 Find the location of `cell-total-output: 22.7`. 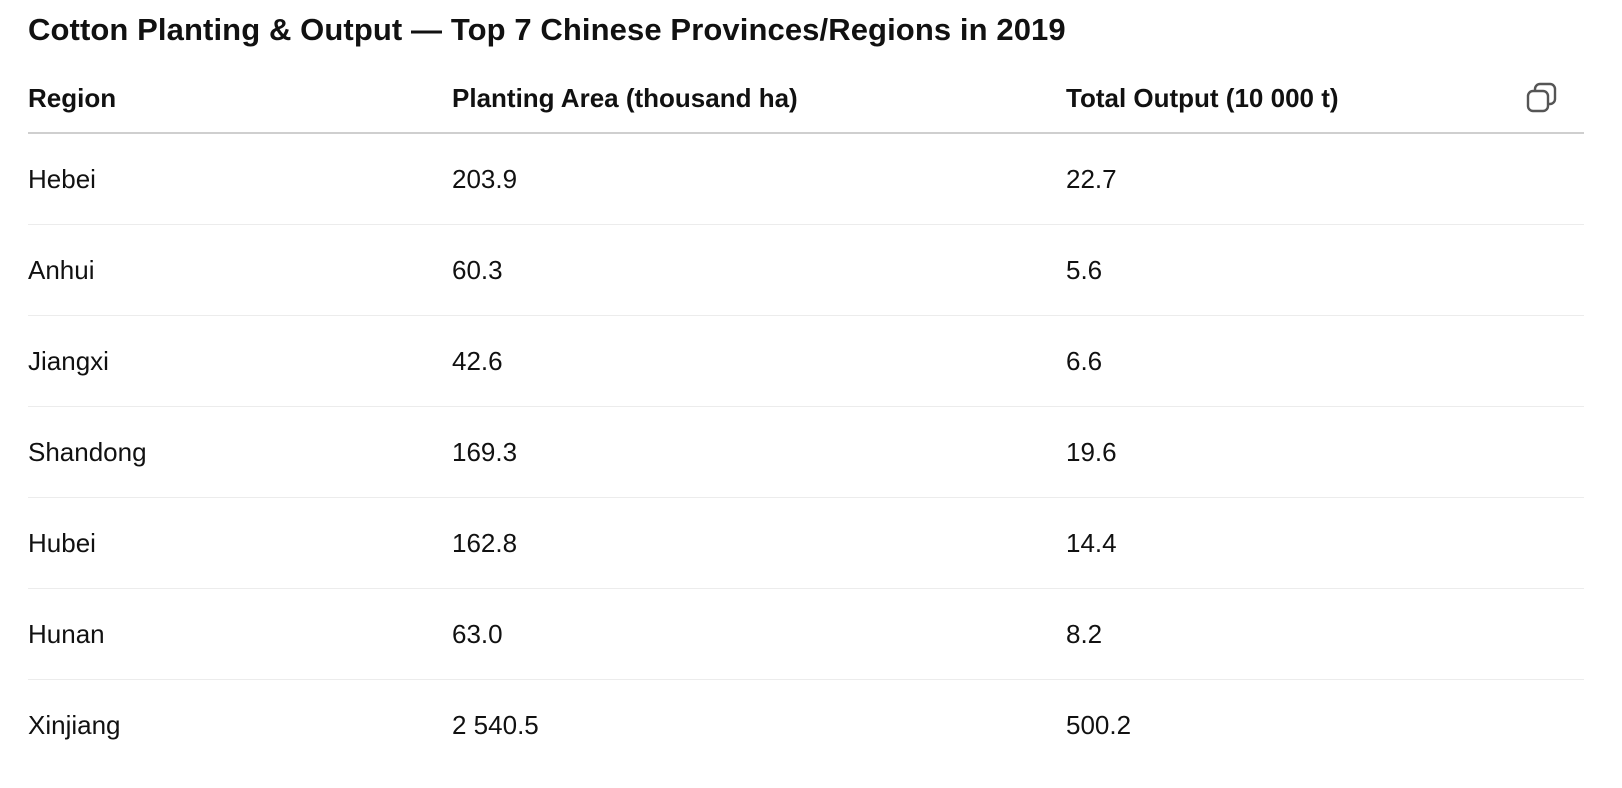

cell-total-output: 22.7 is located at coordinates (1325, 179).